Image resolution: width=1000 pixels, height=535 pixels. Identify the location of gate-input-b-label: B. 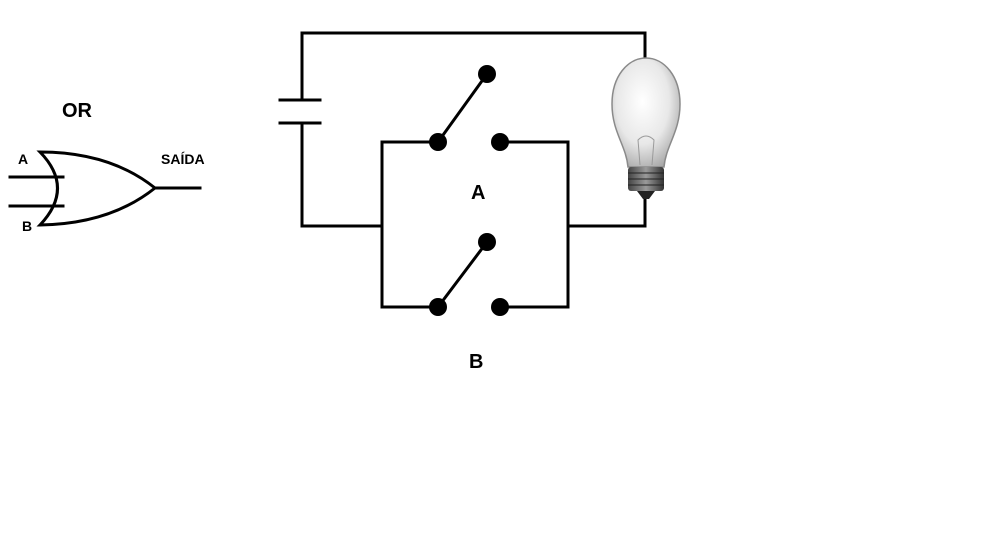
(27, 226).